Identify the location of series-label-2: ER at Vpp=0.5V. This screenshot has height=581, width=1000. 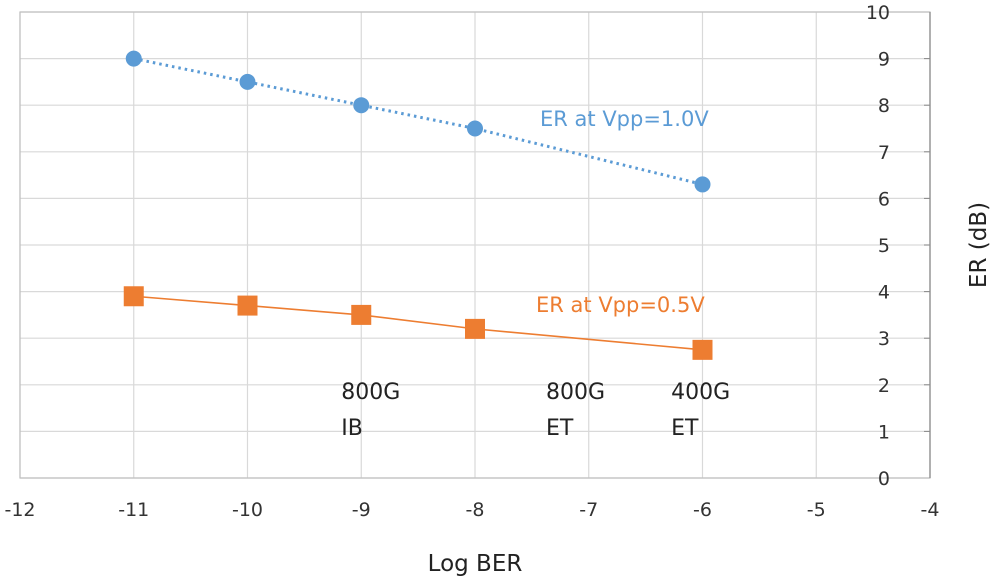
(620, 305).